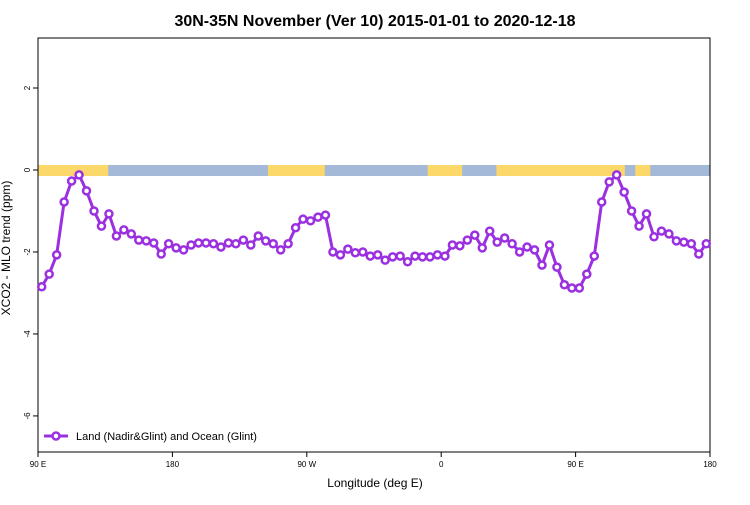 The width and height of the screenshot is (750, 505). I want to click on ocean-strip, so click(374, 170).